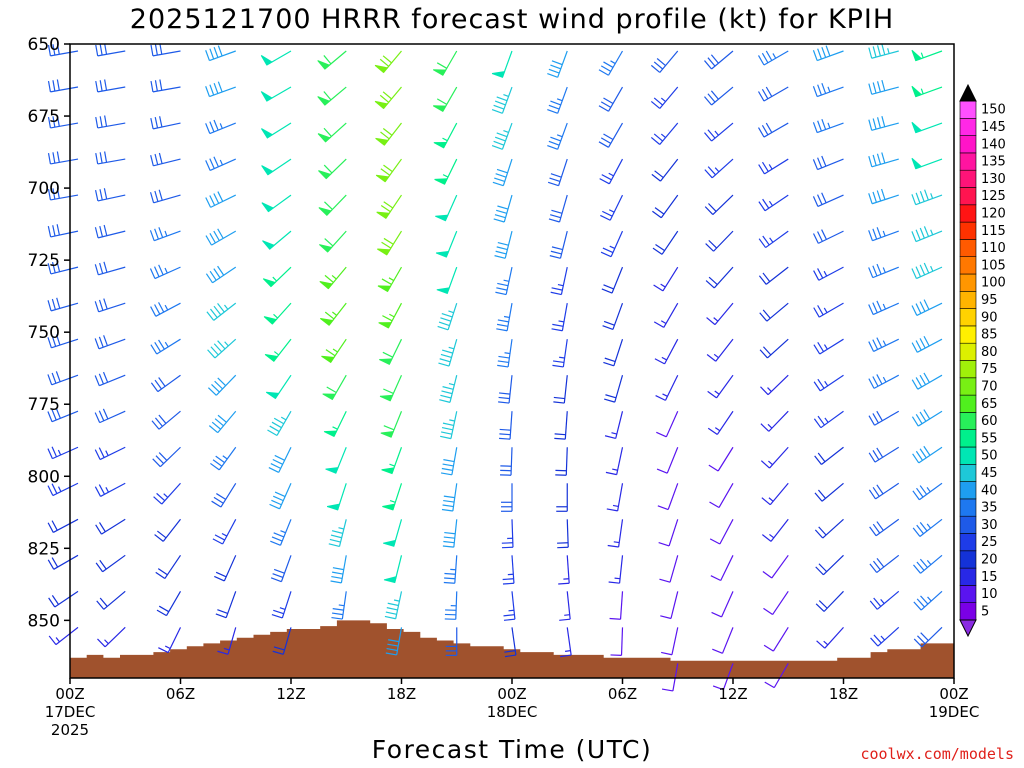 The image size is (1024, 768). I want to click on y-axis: 650 675 700 725 750 775 800 825 850, so click(49, 333).